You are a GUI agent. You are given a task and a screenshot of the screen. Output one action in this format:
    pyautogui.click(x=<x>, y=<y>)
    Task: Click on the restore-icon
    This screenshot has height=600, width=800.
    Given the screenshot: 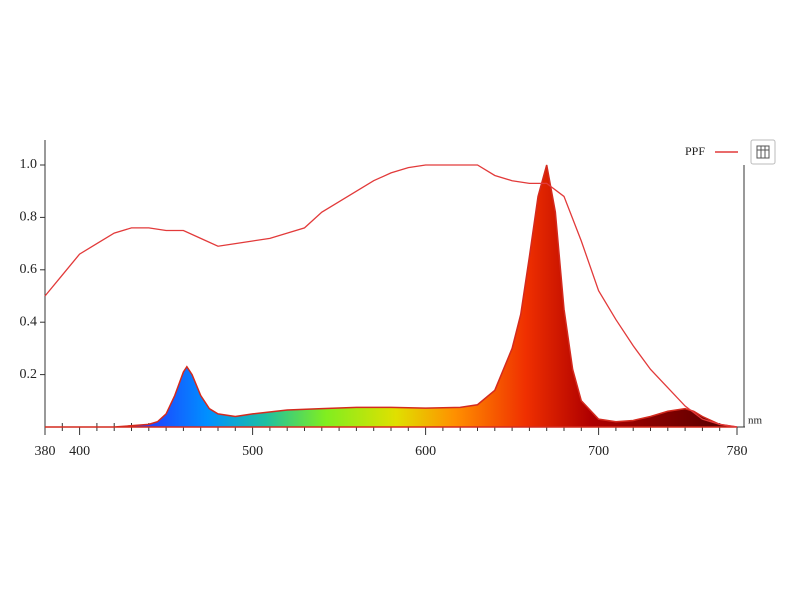 What is the action you would take?
    pyautogui.click(x=763, y=152)
    